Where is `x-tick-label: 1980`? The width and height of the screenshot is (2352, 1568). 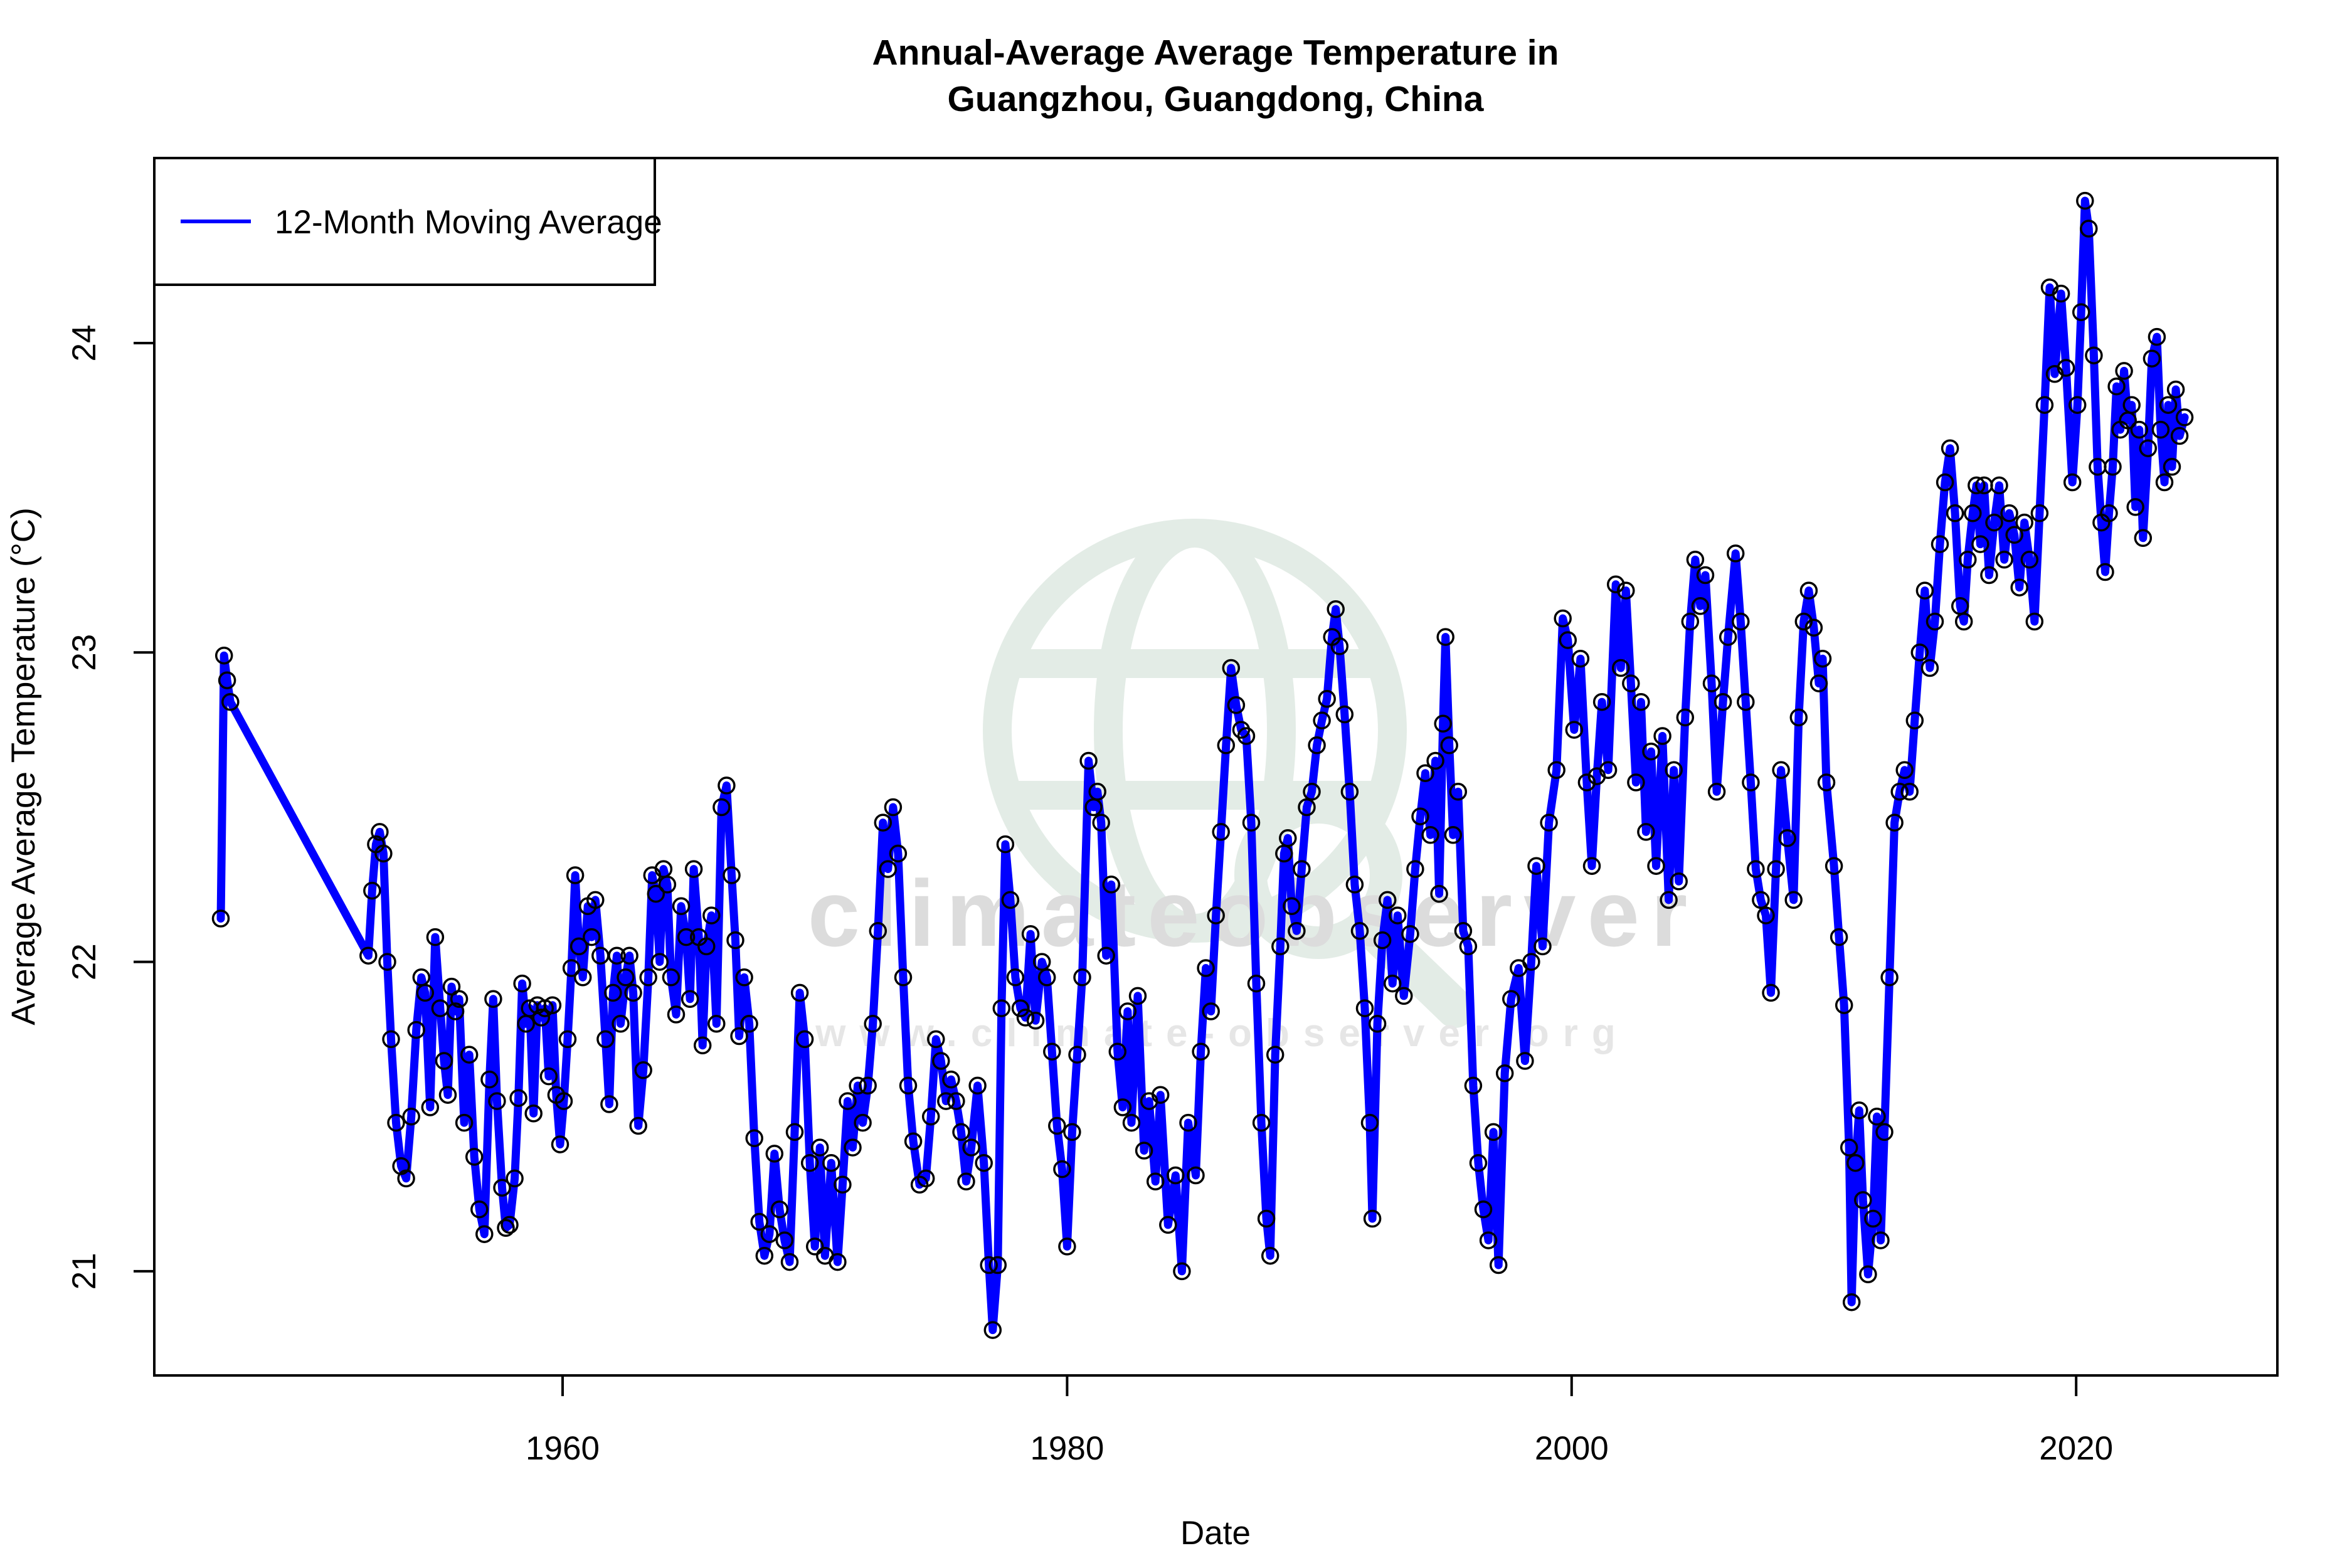
x-tick-label: 1980 is located at coordinates (1067, 1448).